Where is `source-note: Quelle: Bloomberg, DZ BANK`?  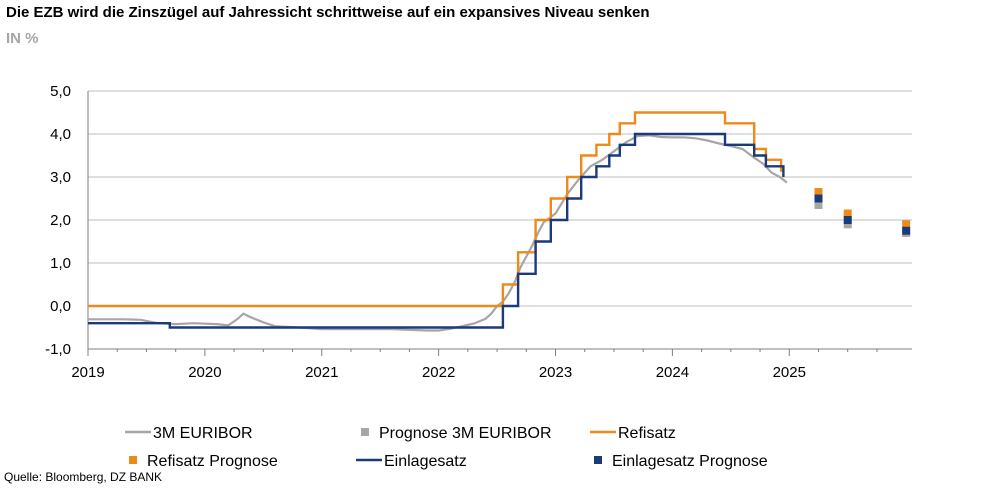
source-note: Quelle: Bloomberg, DZ BANK is located at coordinates (83, 477).